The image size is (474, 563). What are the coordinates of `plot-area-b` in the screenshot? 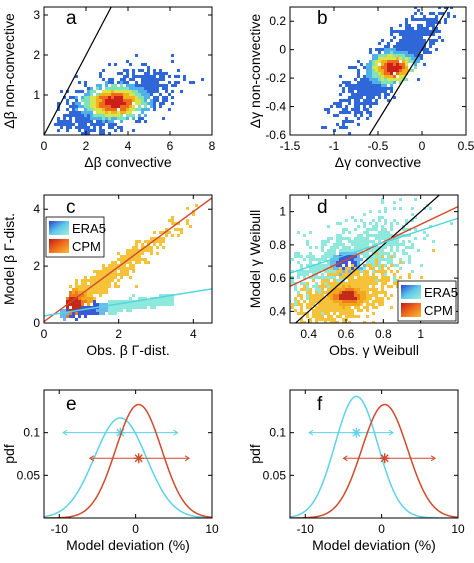 It's located at (388, 69).